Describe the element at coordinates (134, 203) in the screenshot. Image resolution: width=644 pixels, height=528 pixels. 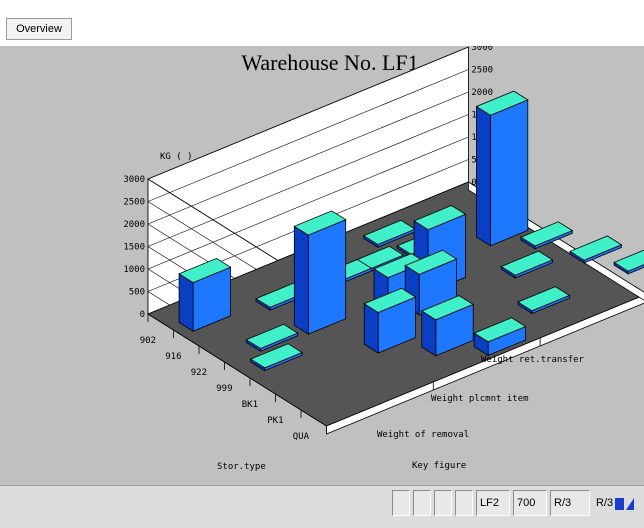
I see `y-tick-label-left: 2500` at that location.